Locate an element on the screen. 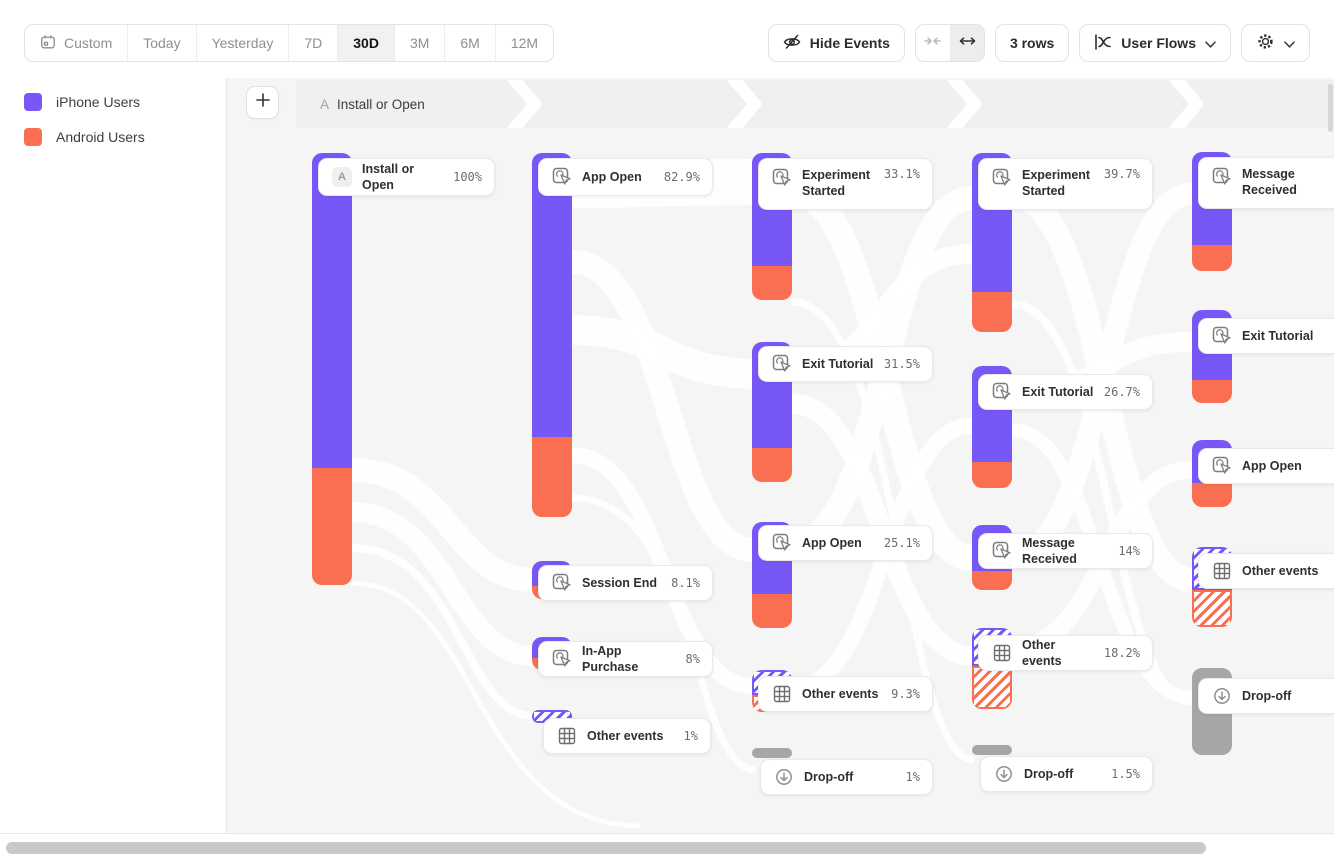 The width and height of the screenshot is (1334, 859). step-header-strip: A Install or Open is located at coordinates (815, 104).